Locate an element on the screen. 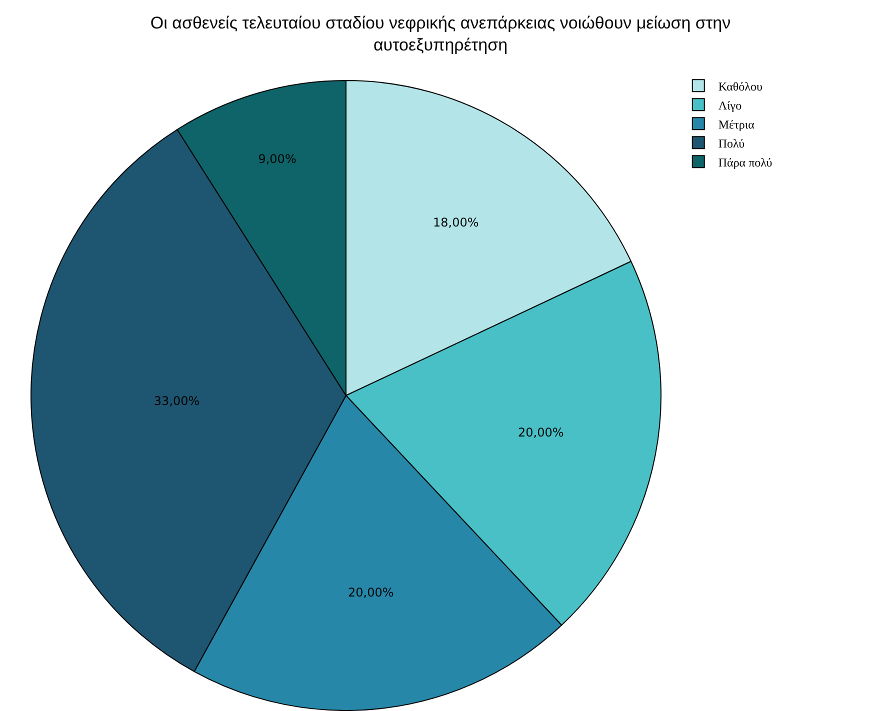 The image size is (881, 711). legend-label: Λίγο is located at coordinates (730, 105).